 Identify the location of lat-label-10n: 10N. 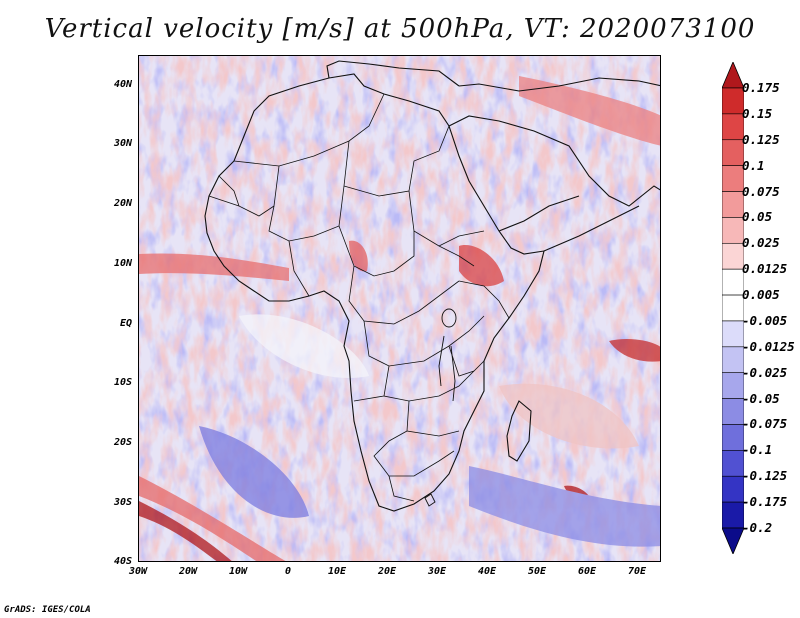
(122, 263).